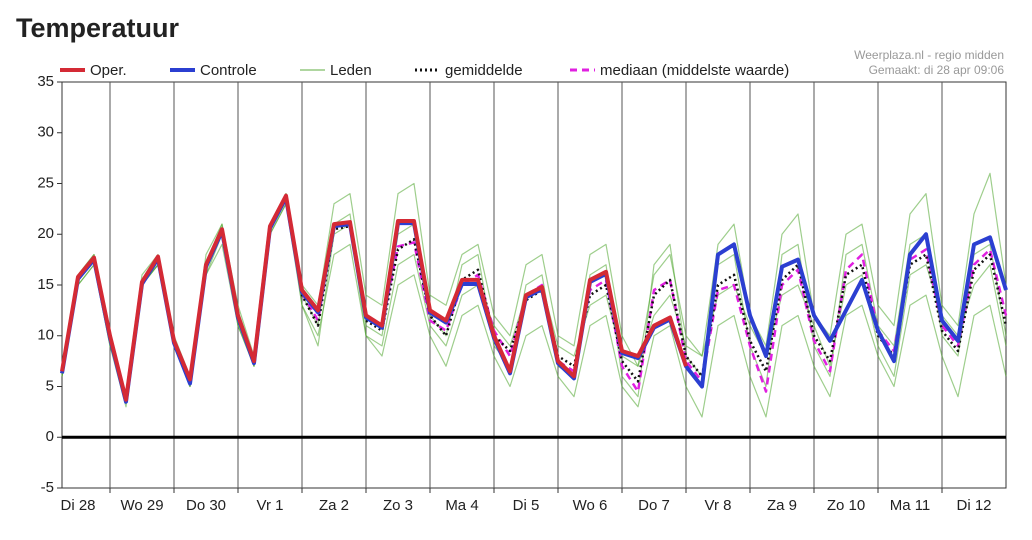 The image size is (1032, 540). What do you see at coordinates (50, 385) in the screenshot?
I see `y-tick-label: 5` at bounding box center [50, 385].